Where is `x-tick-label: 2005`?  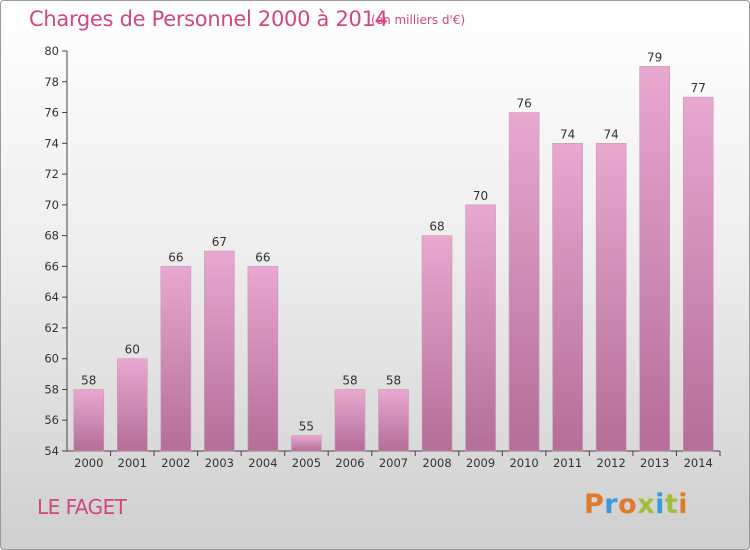
x-tick-label: 2005 is located at coordinates (306, 463).